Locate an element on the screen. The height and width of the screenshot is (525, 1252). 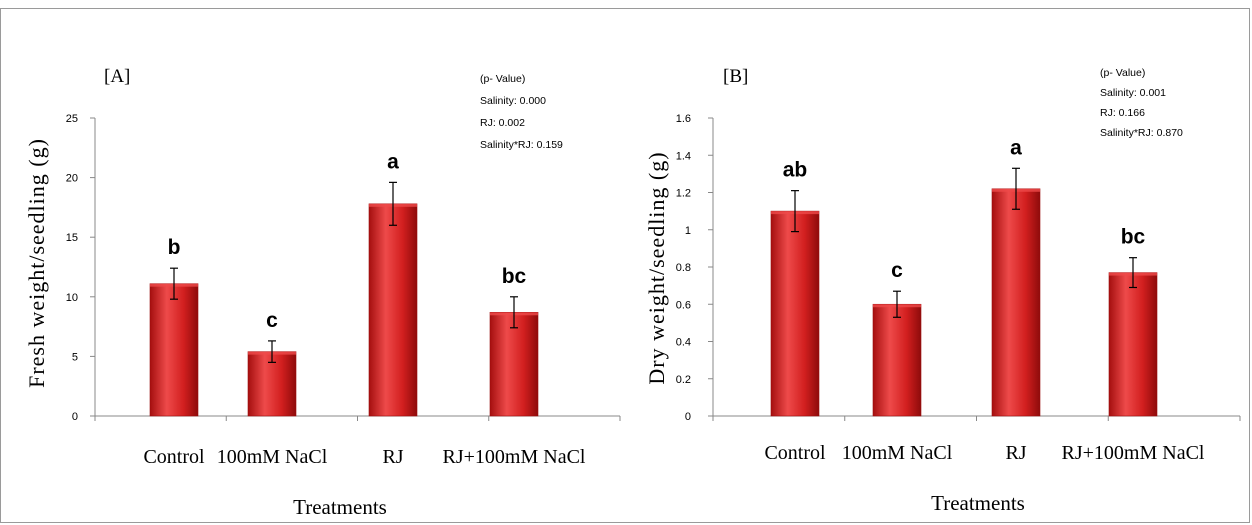
y-tick-label: 5 is located at coordinates (75, 357).